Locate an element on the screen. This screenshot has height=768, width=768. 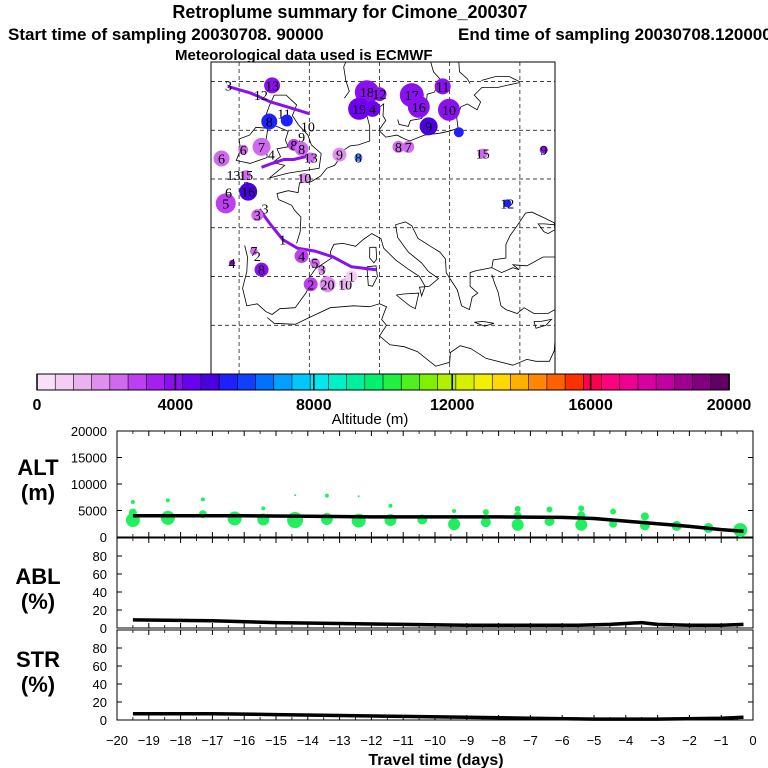
met-data-label: Meteorological data used is ECMWF is located at coordinates (304, 55).